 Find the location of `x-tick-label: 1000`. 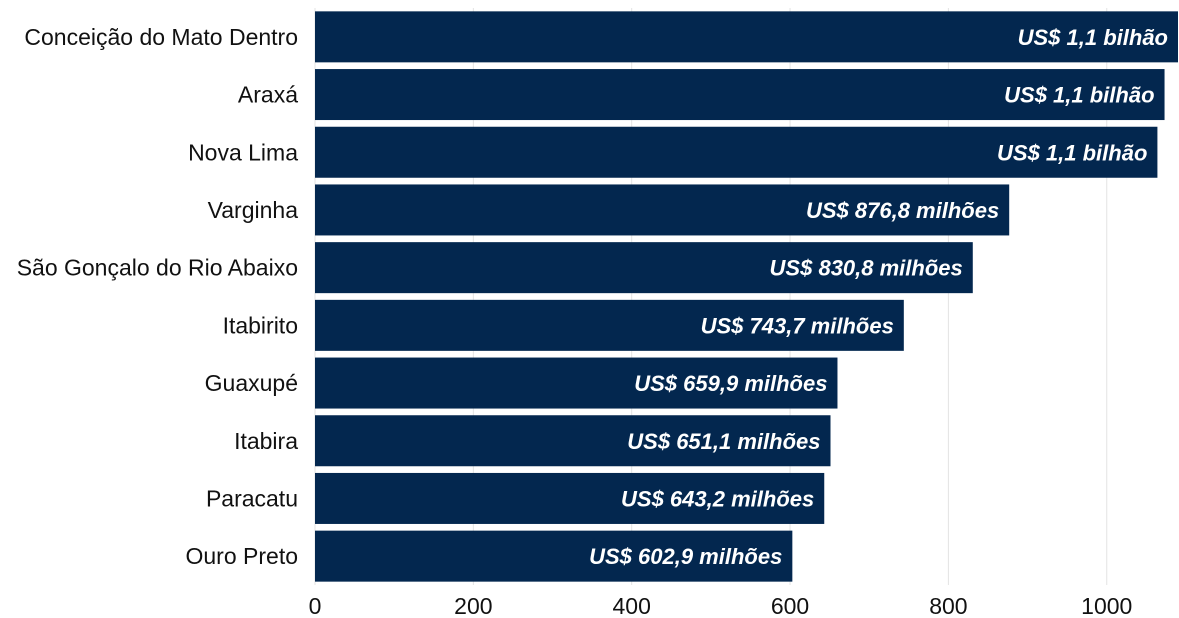

x-tick-label: 1000 is located at coordinates (1106, 605).